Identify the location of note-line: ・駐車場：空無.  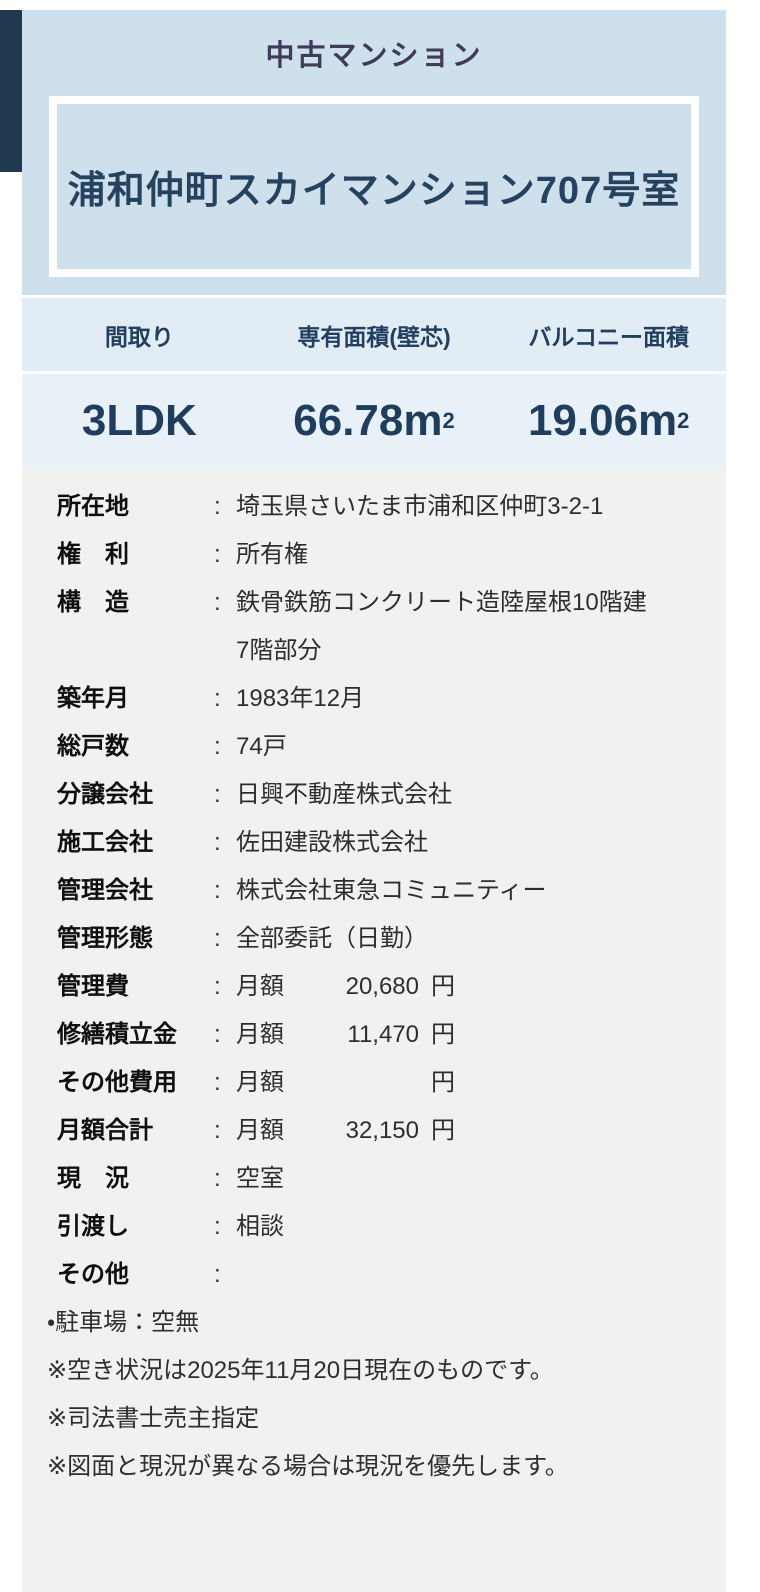
(123, 1322).